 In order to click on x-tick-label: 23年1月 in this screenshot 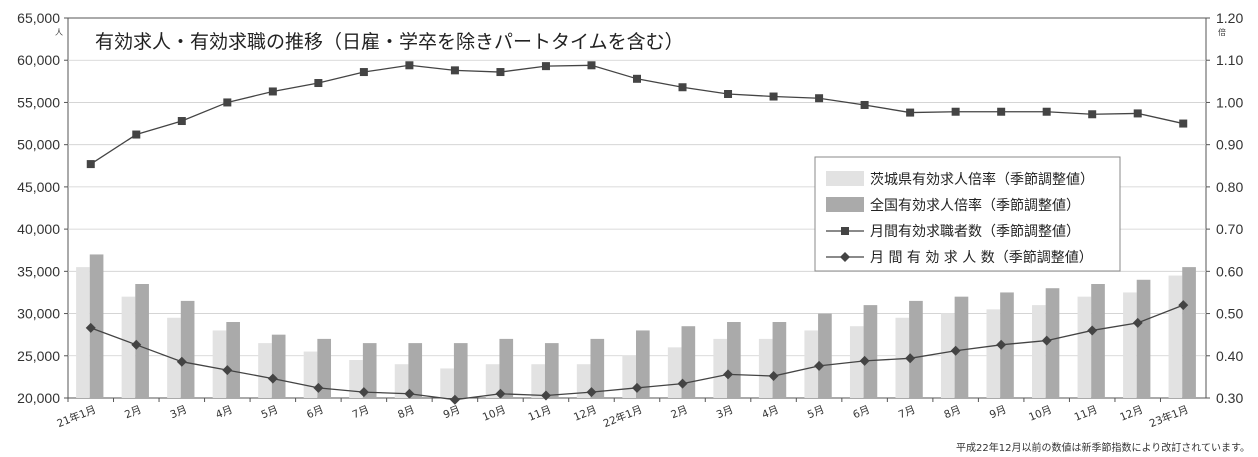, I will do `click(1168, 416)`.